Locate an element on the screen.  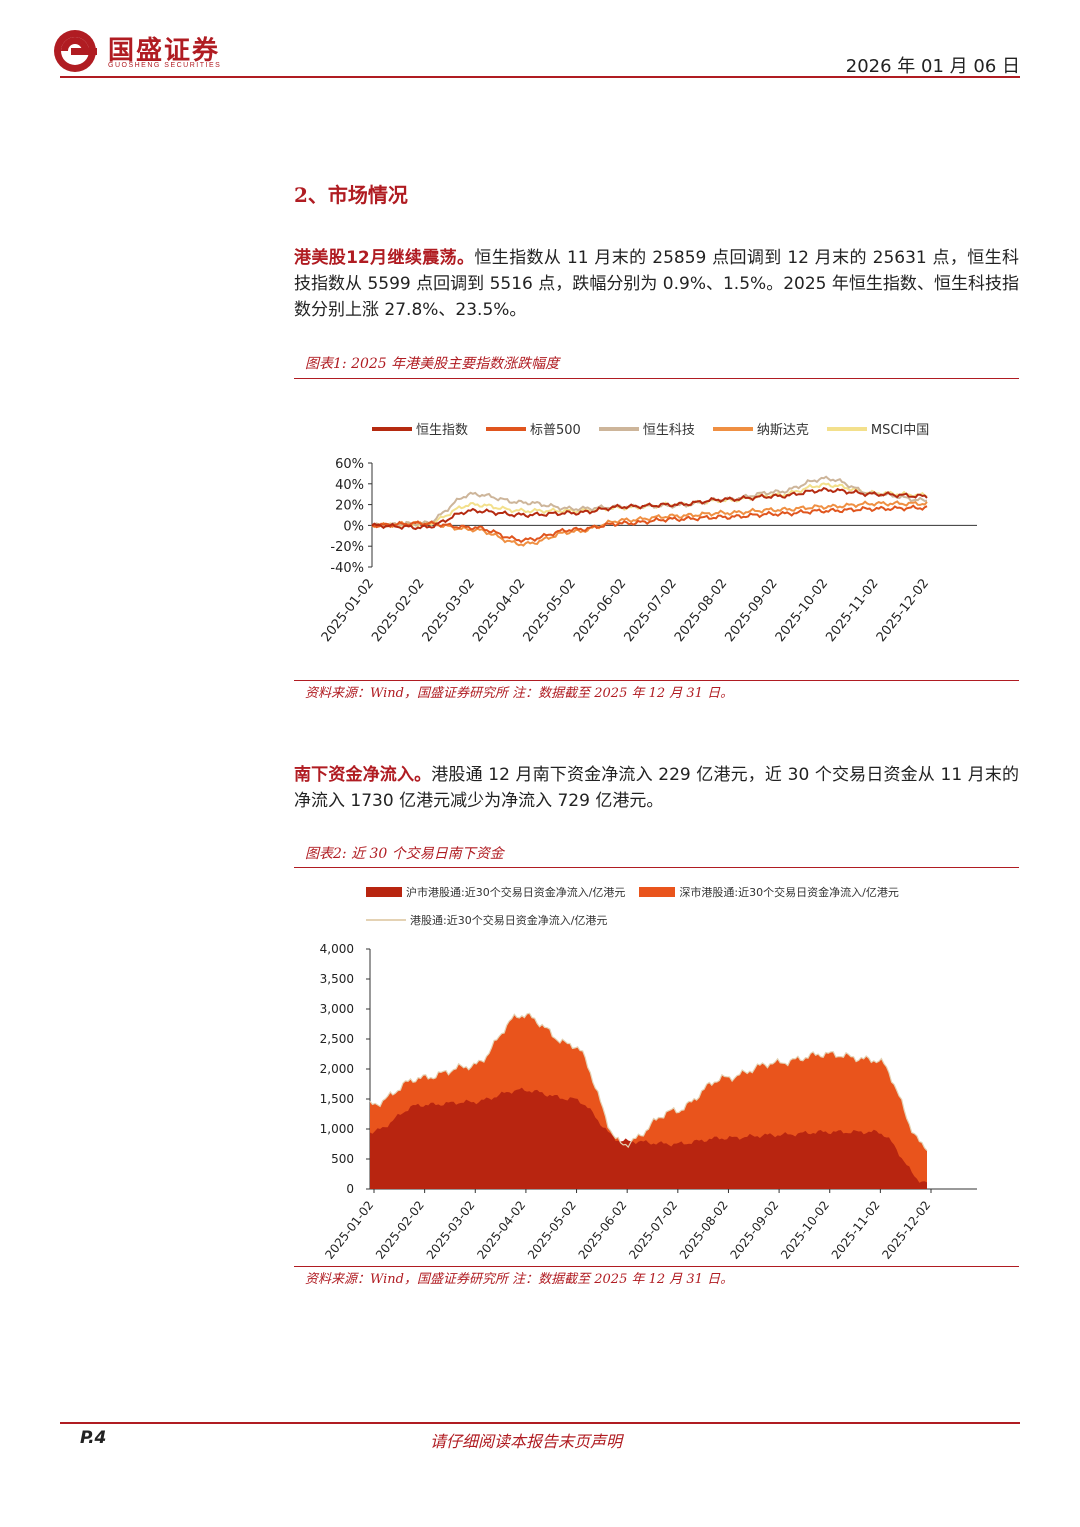
figure2-bottom-rule is located at coordinates (656, 1266).